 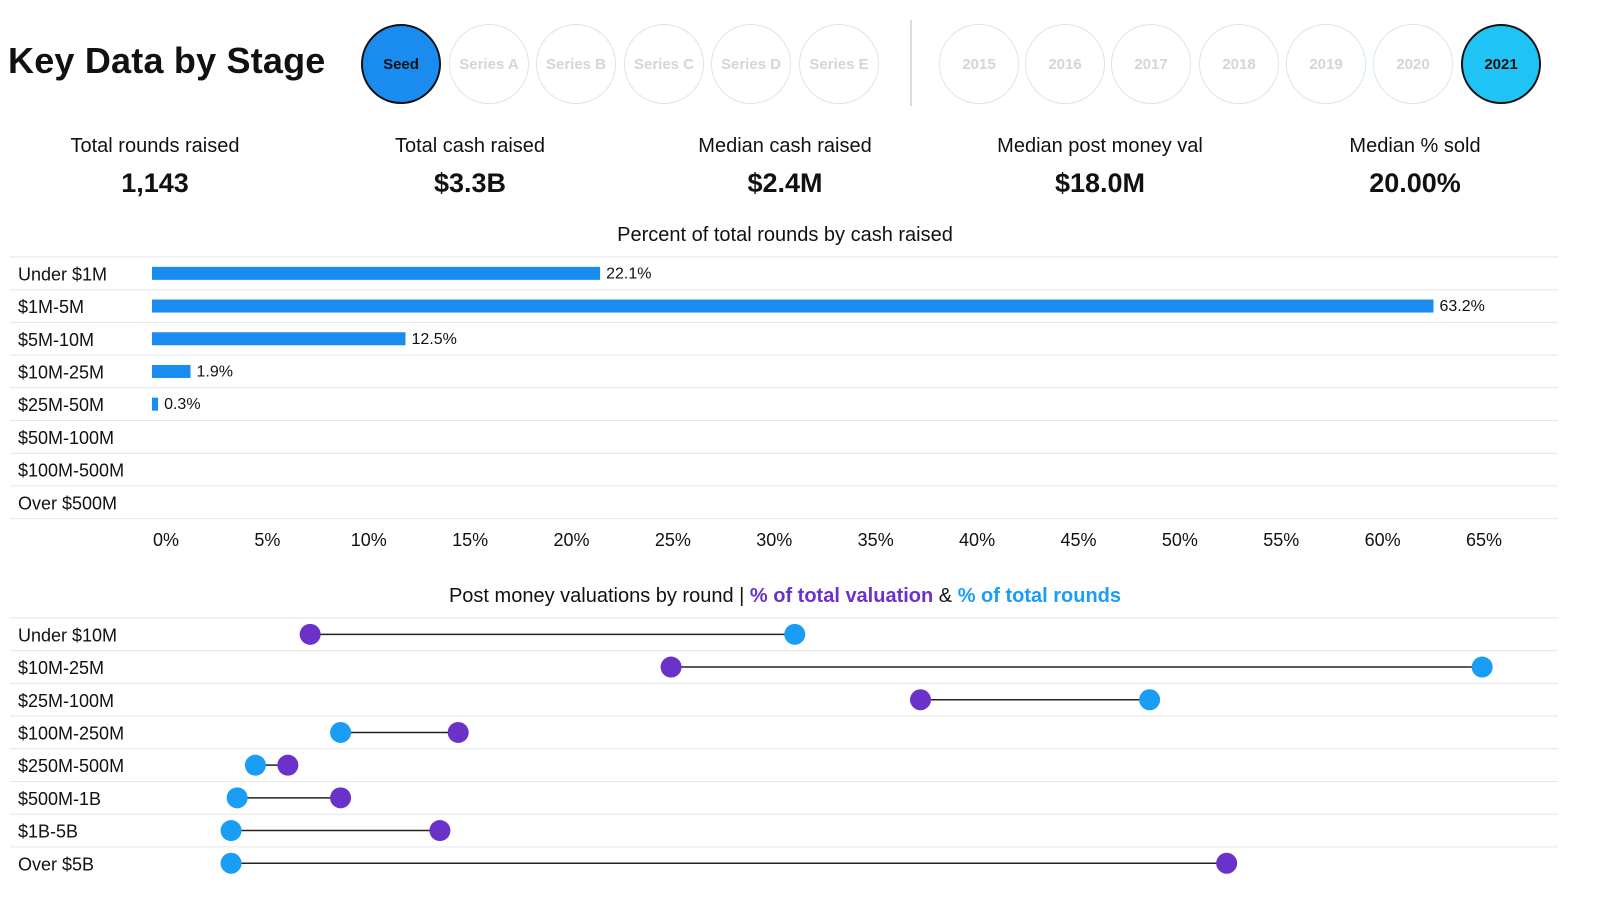 I want to click on x-tick-label: 10%, so click(x=369, y=540).